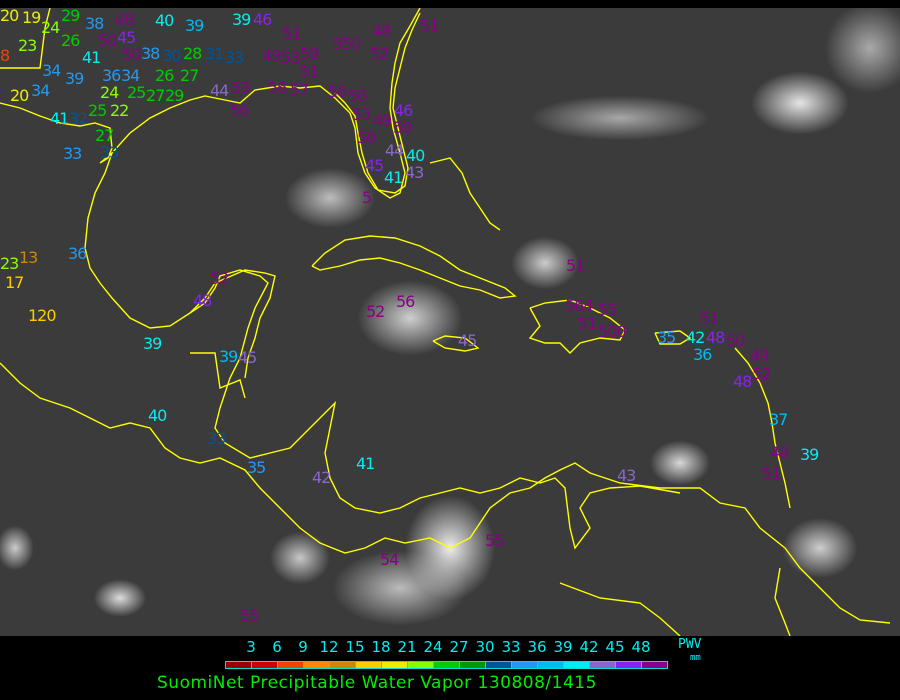 Image resolution: width=900 pixels, height=700 pixels. What do you see at coordinates (77, 253) in the screenshot?
I see `station-pwv-label: 36` at bounding box center [77, 253].